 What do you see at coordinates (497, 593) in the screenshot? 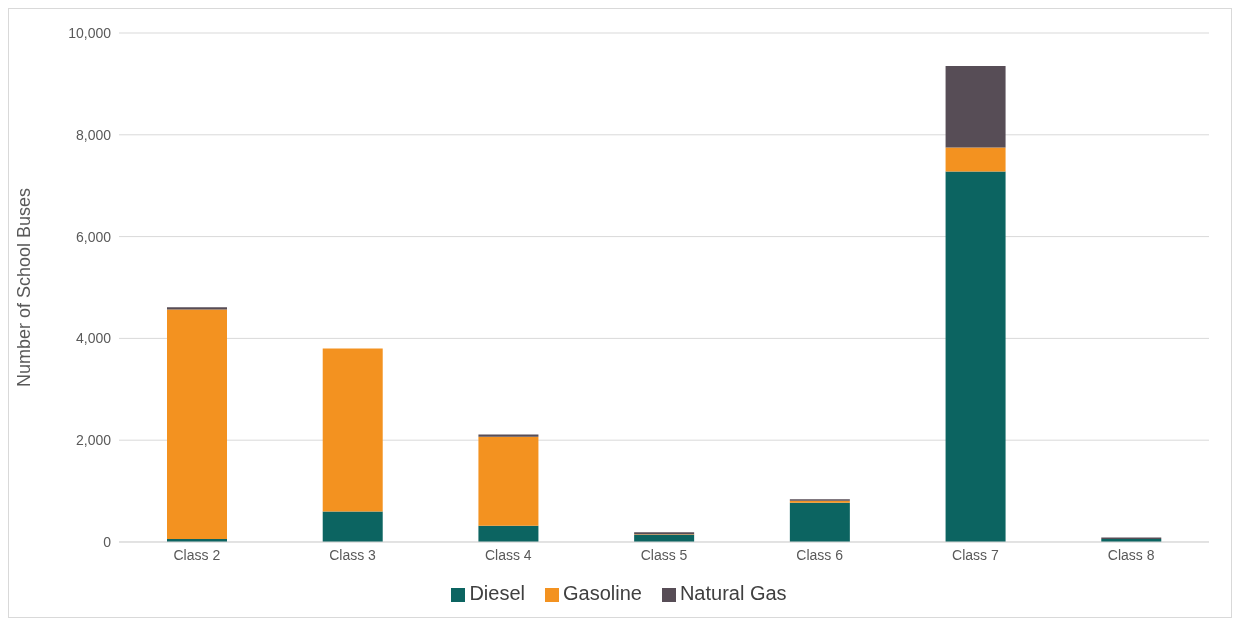
I see `legend-label: Diesel` at bounding box center [497, 593].